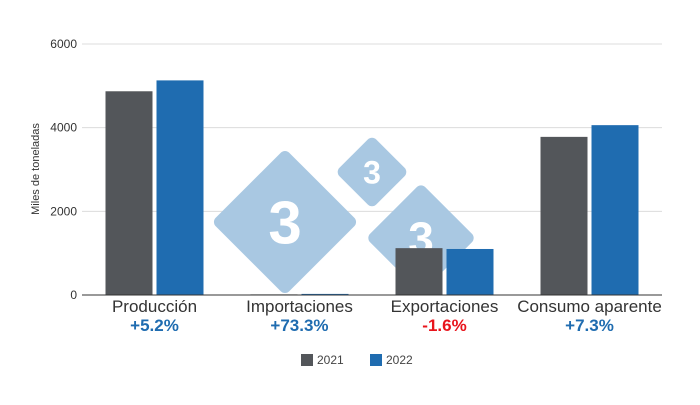 This screenshot has height=405, width=700. Describe the element at coordinates (445, 306) in the screenshot. I see `x-category-label: Exportaciones` at that location.